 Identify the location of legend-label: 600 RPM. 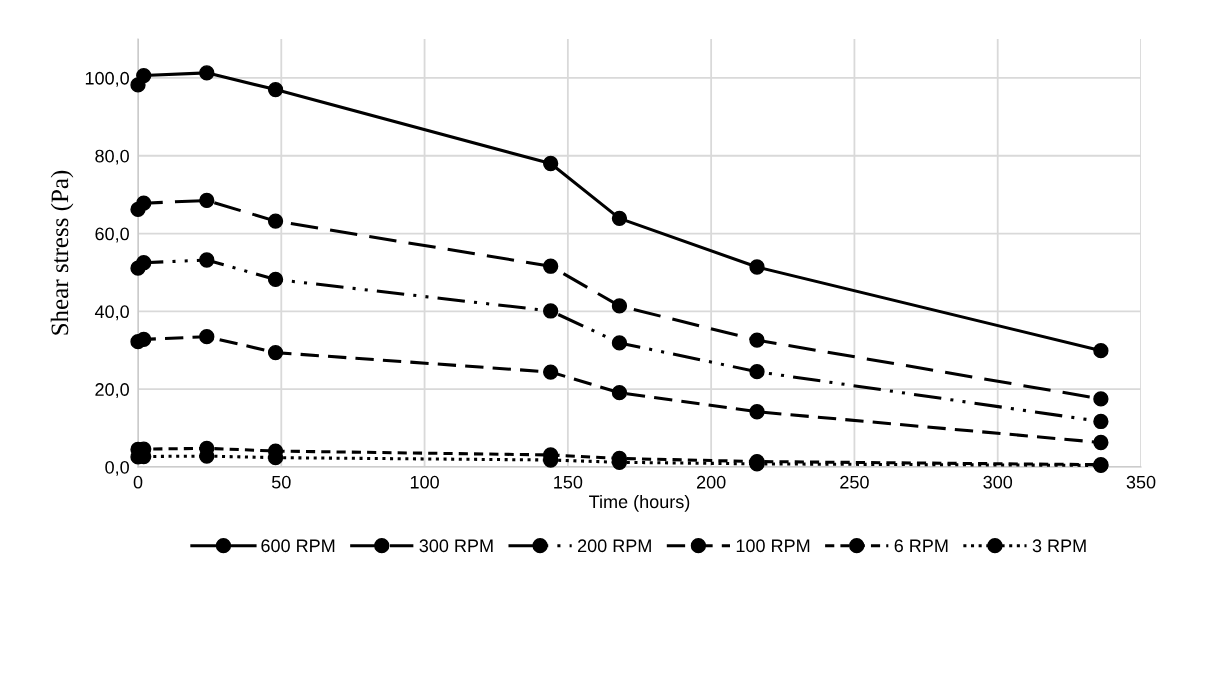
(298, 546).